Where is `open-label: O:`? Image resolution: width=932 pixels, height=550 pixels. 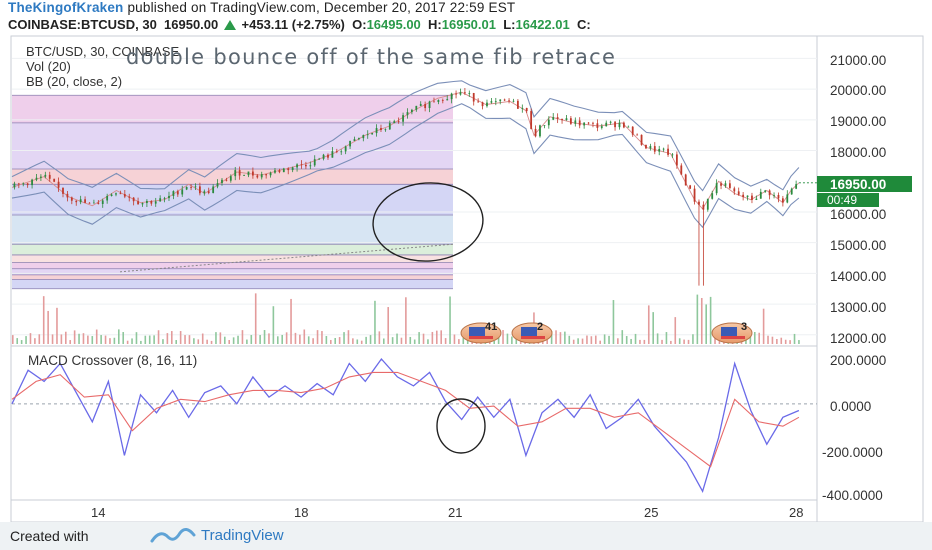 open-label: O: is located at coordinates (359, 24).